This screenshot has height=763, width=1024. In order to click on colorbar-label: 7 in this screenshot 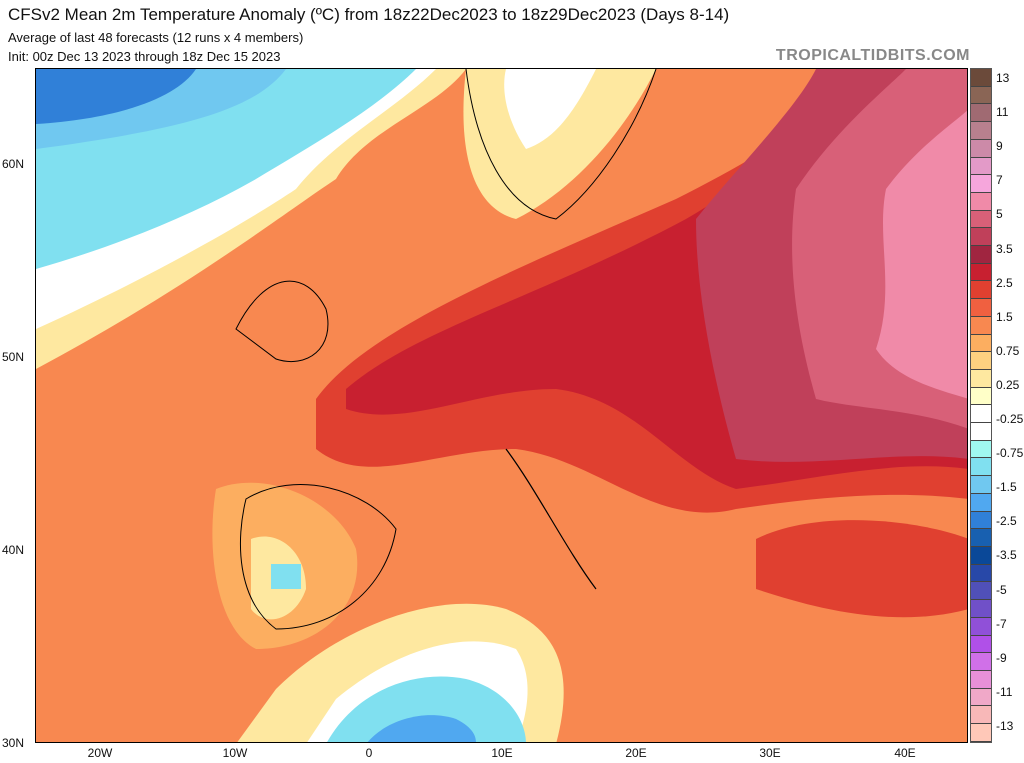, I will do `click(999, 180)`.